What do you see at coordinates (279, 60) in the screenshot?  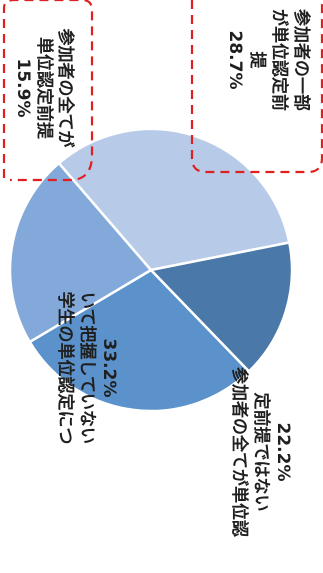 I see `label-slice-1-line-2: が単位認定前` at bounding box center [279, 60].